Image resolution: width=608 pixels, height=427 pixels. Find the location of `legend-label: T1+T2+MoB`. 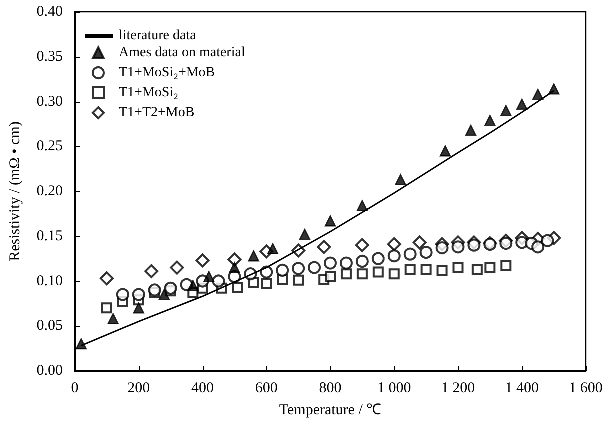

legend-label: T1+T2+MoB is located at coordinates (157, 113).